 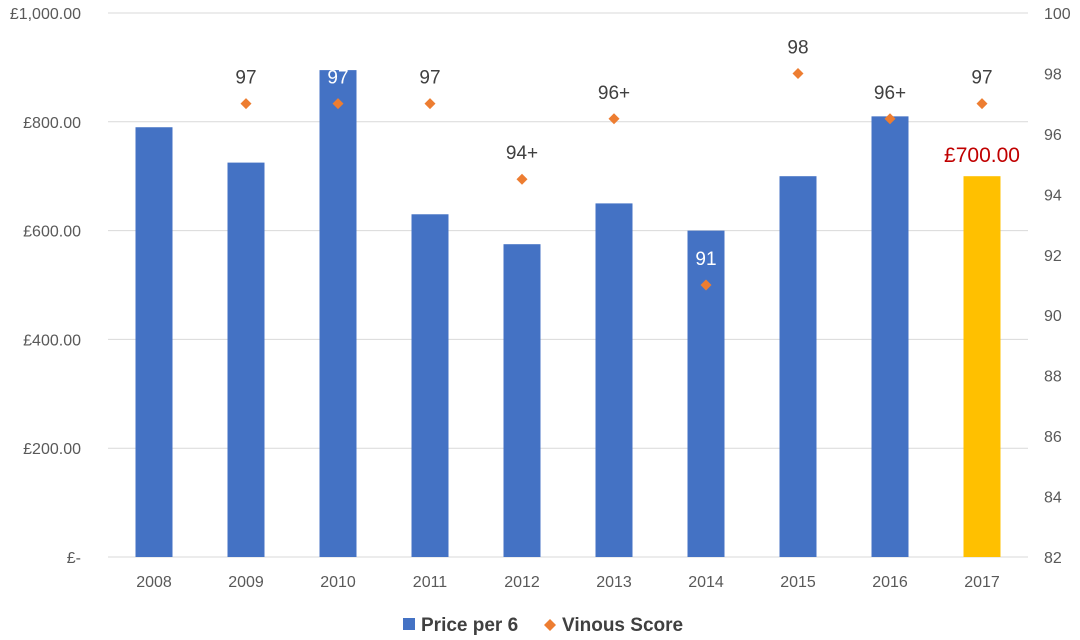 What do you see at coordinates (52, 449) in the screenshot?
I see `left-tick-label: £200.00` at bounding box center [52, 449].